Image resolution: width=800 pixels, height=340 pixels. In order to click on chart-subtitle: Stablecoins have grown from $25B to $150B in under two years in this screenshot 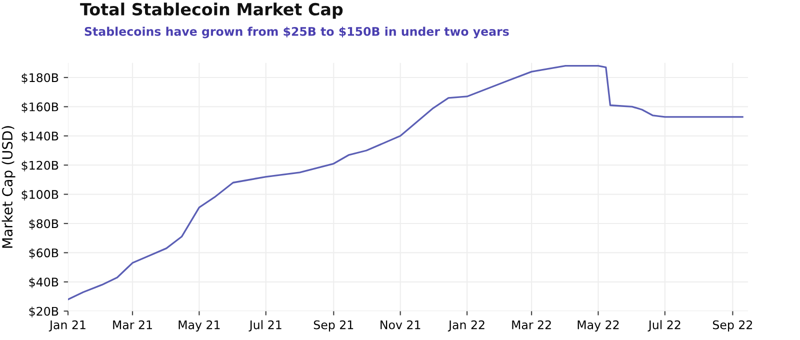, I will do `click(296, 32)`.